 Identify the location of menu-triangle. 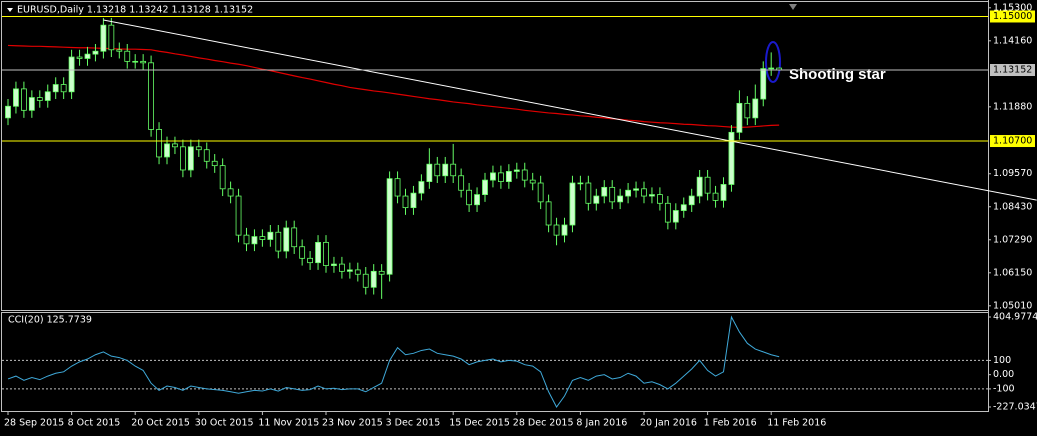
(10, 10).